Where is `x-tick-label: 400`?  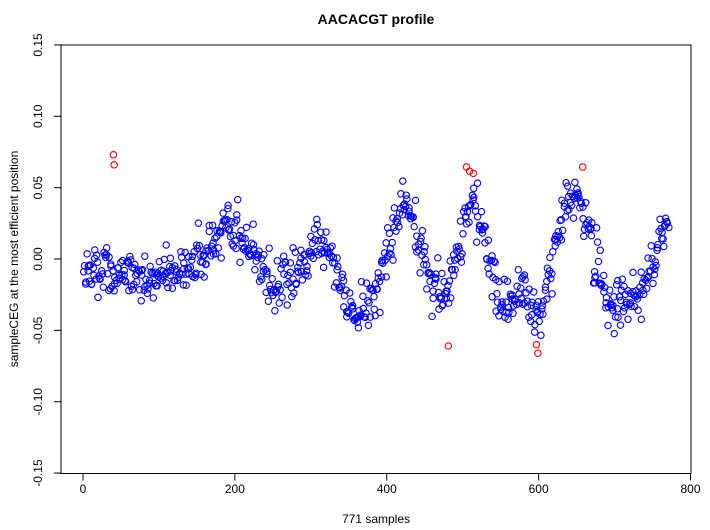 x-tick-label: 400 is located at coordinates (387, 489).